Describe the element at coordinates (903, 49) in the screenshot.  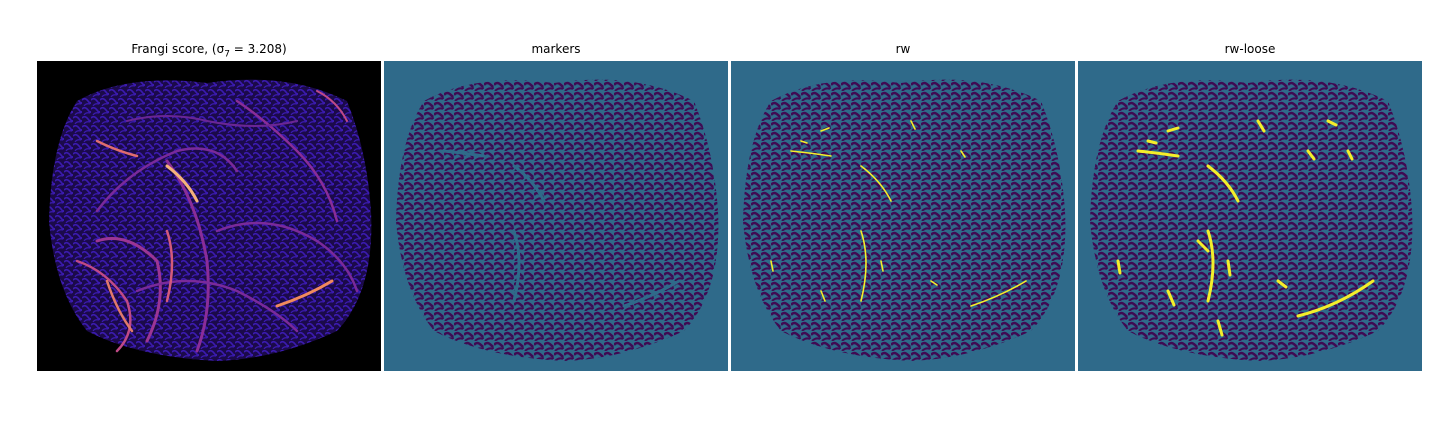
I see `panel-title-rw: rw` at that location.